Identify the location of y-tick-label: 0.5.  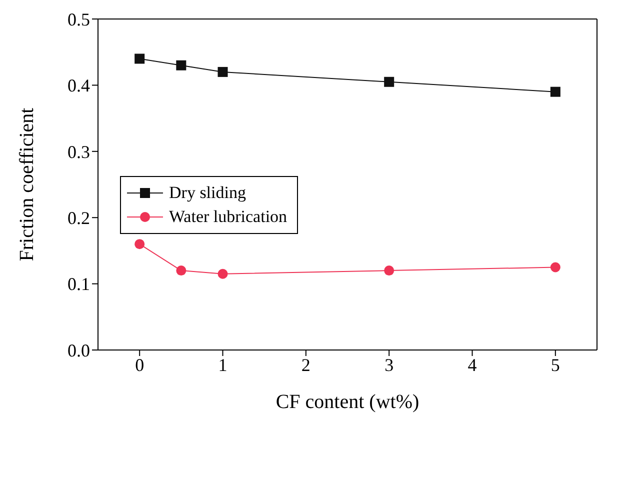
(79, 19).